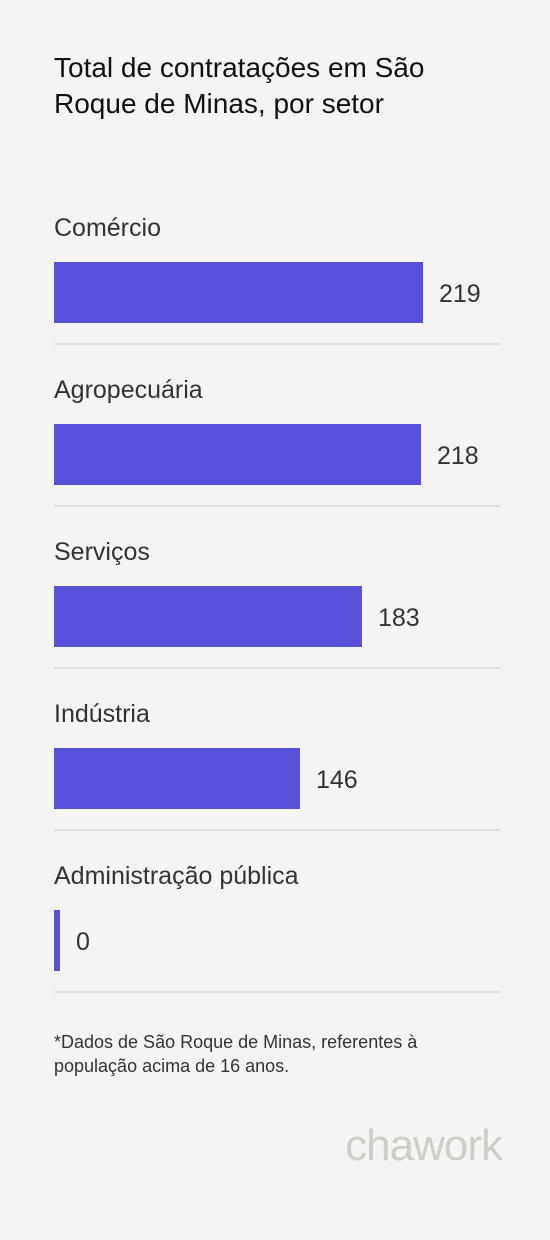 The image size is (550, 1240). Describe the element at coordinates (102, 552) in the screenshot. I see `category-label-servicos: Serviços` at that location.